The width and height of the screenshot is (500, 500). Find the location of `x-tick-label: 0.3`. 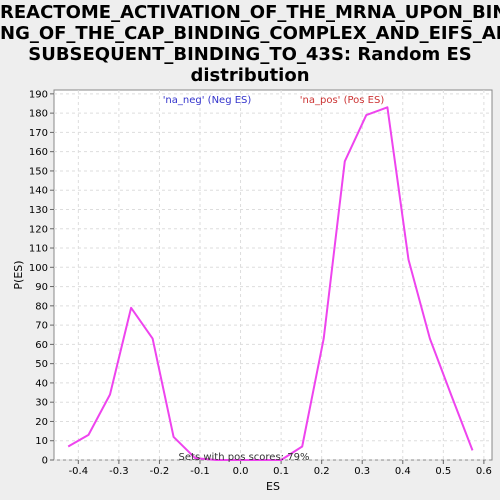

x-tick-label: 0.3 is located at coordinates (362, 471).